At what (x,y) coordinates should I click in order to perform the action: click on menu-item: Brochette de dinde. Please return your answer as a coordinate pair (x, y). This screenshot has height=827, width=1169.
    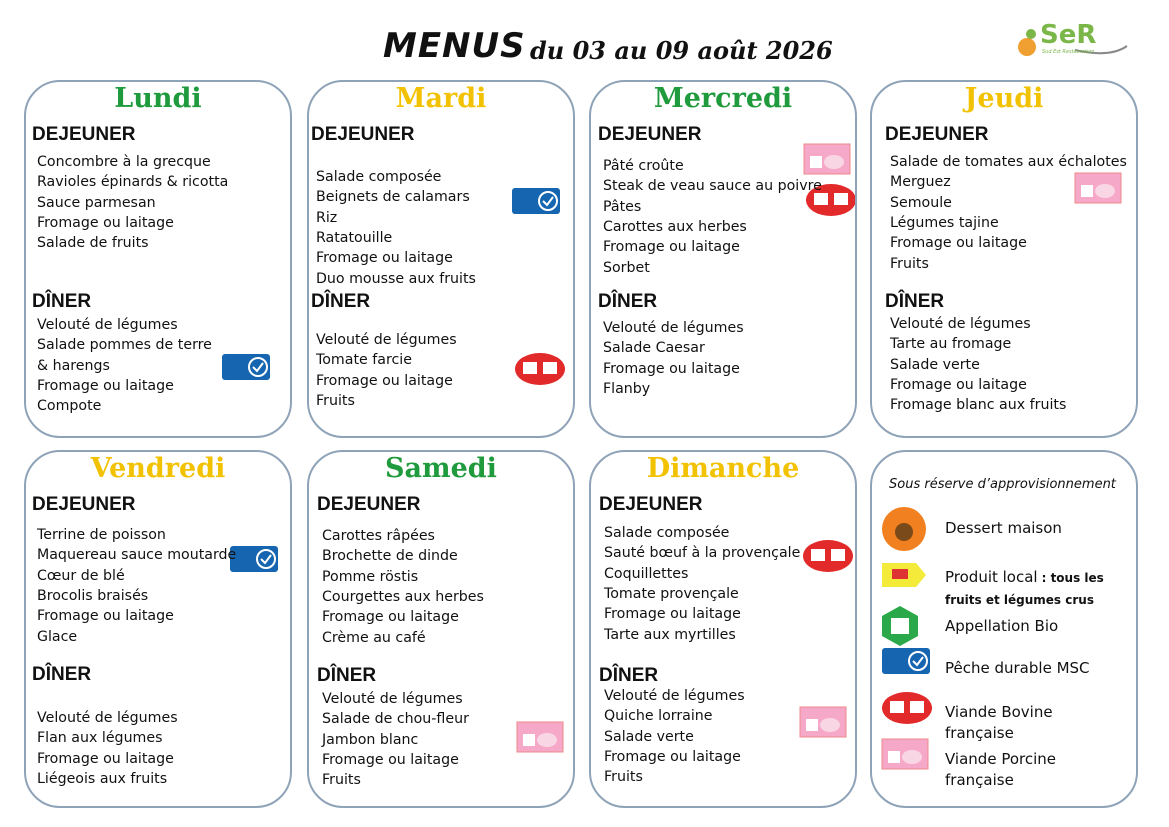
    Looking at the image, I should click on (390, 556).